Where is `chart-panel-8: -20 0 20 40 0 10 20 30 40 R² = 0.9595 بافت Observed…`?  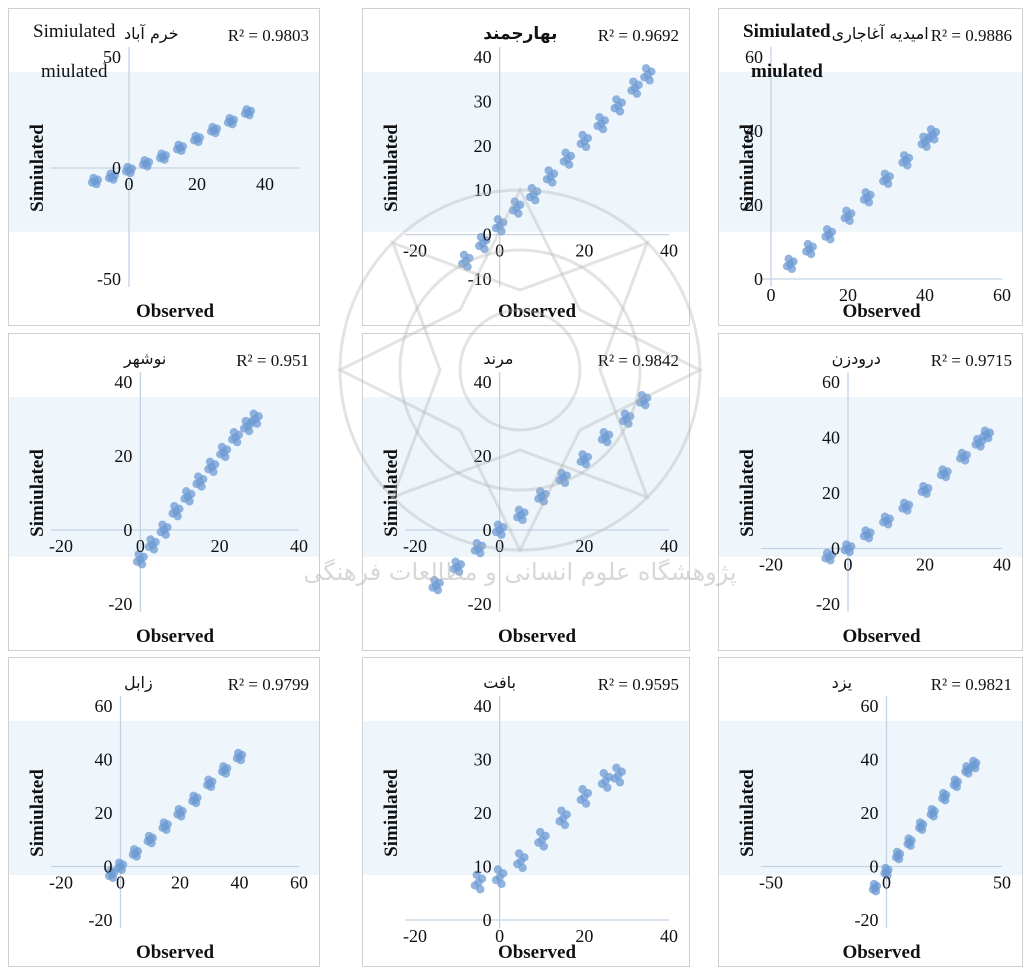 chart-panel-8: -20 0 20 40 0 10 20 30 40 R² = 0.9595 بافت Observed… is located at coordinates (526, 812).